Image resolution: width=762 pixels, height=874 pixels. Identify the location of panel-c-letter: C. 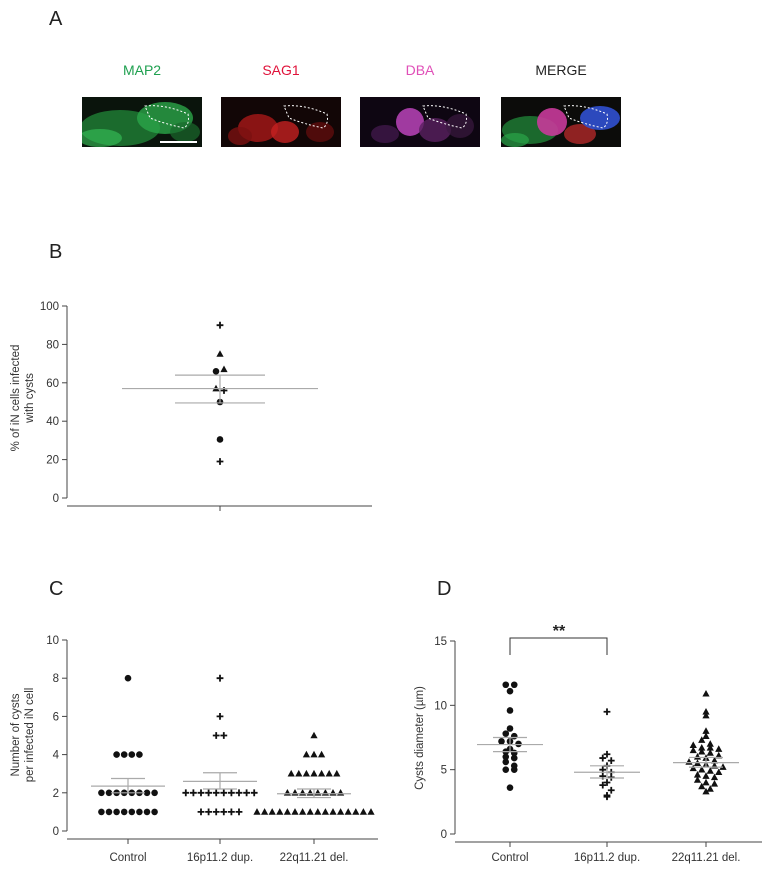
(56, 589).